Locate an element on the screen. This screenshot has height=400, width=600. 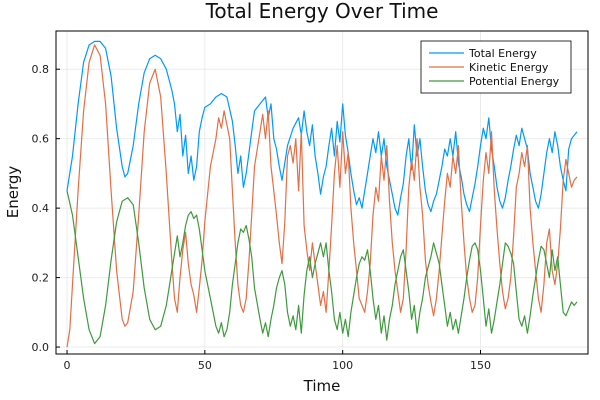
y-axis-label: Energy is located at coordinates (13, 192).